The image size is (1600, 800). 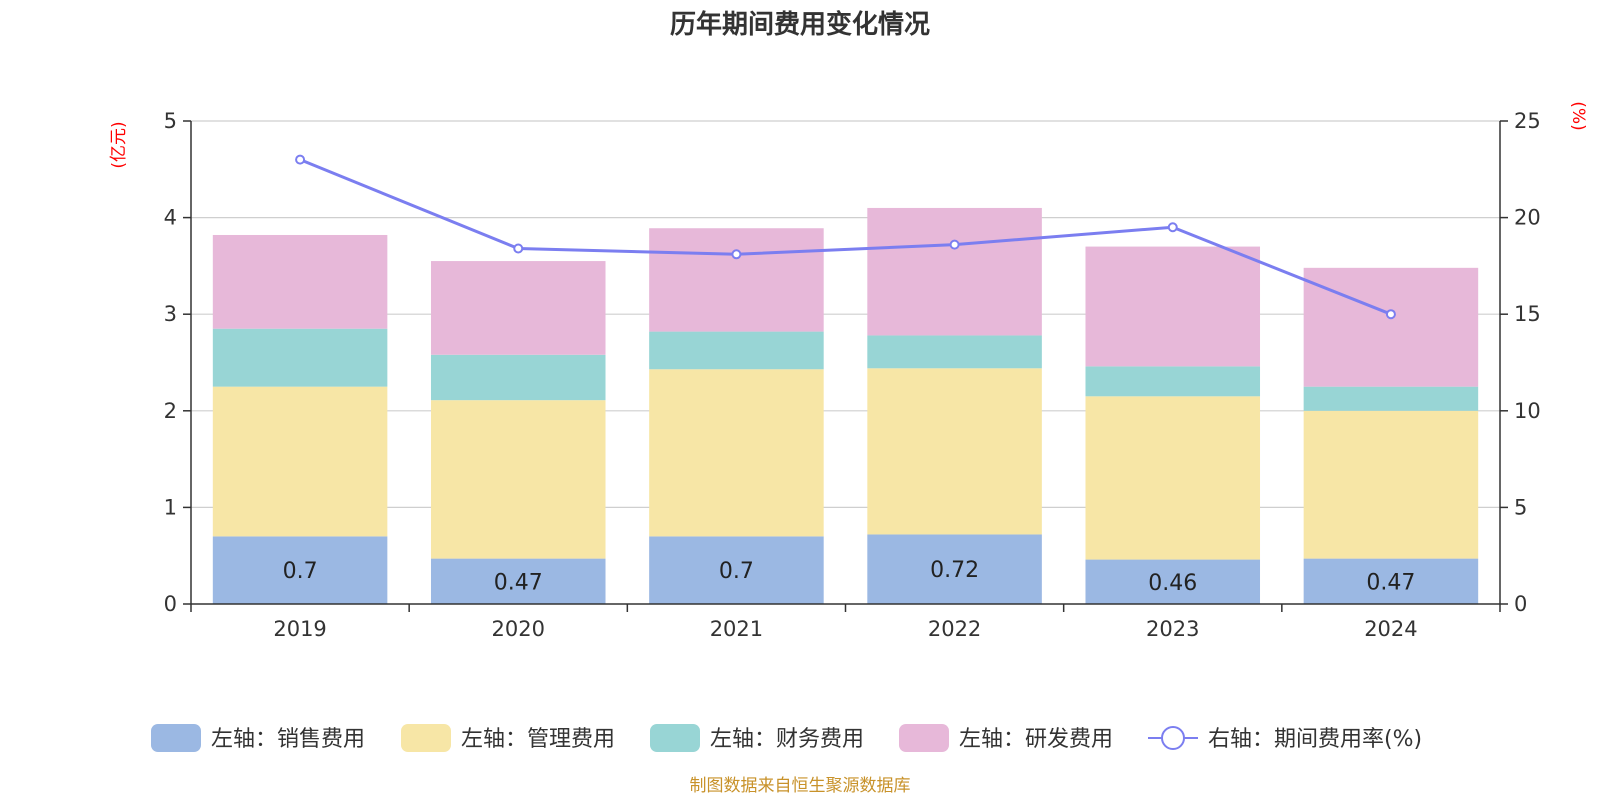 I want to click on legend-label: 左轴：财务费用, so click(x=787, y=739).